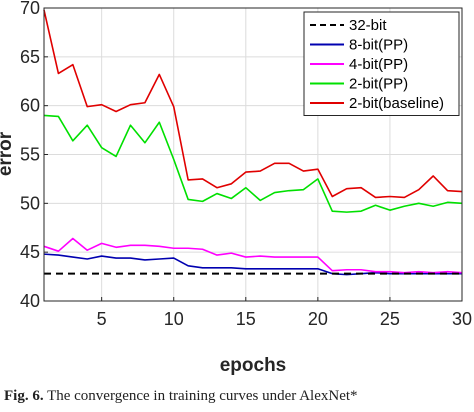 This screenshot has height=412, width=474. What do you see at coordinates (30, 106) in the screenshot?
I see `y-tick-label: 60` at bounding box center [30, 106].